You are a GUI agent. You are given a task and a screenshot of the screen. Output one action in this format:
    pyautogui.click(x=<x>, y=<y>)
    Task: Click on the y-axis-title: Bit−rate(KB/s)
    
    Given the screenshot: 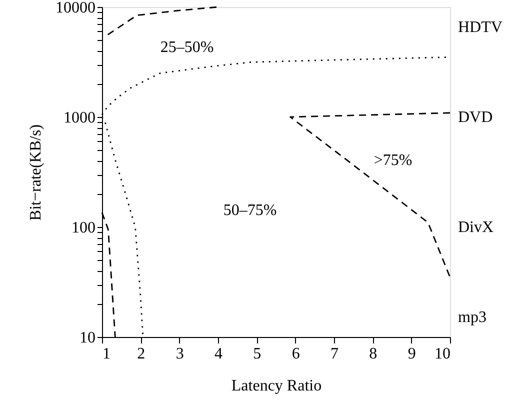 What is the action you would take?
    pyautogui.click(x=36, y=172)
    